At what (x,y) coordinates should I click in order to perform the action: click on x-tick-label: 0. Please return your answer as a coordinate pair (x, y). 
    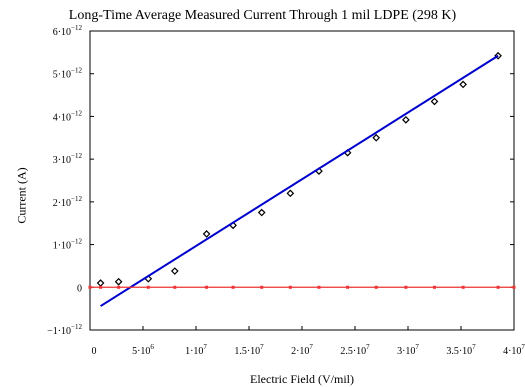
    Looking at the image, I should click on (94, 351).